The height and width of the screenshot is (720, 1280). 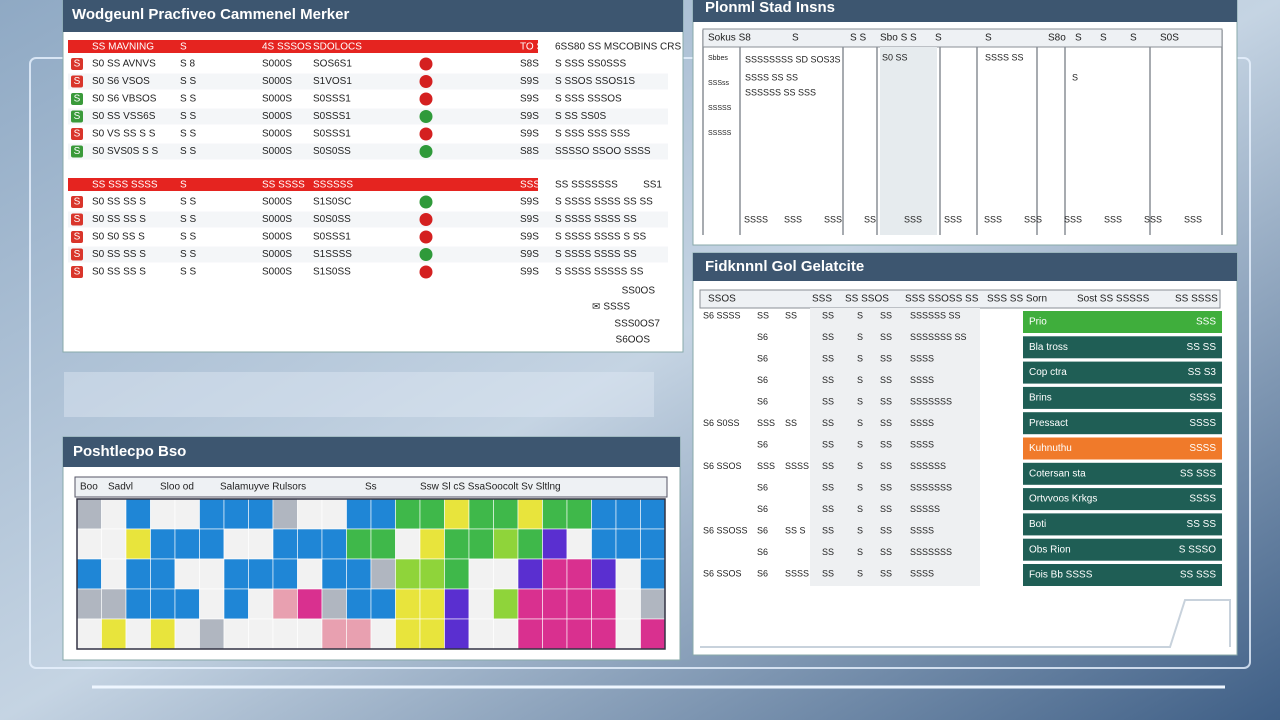 I want to click on status-label: Ortvvoos Krkgs, so click(x=1063, y=499).